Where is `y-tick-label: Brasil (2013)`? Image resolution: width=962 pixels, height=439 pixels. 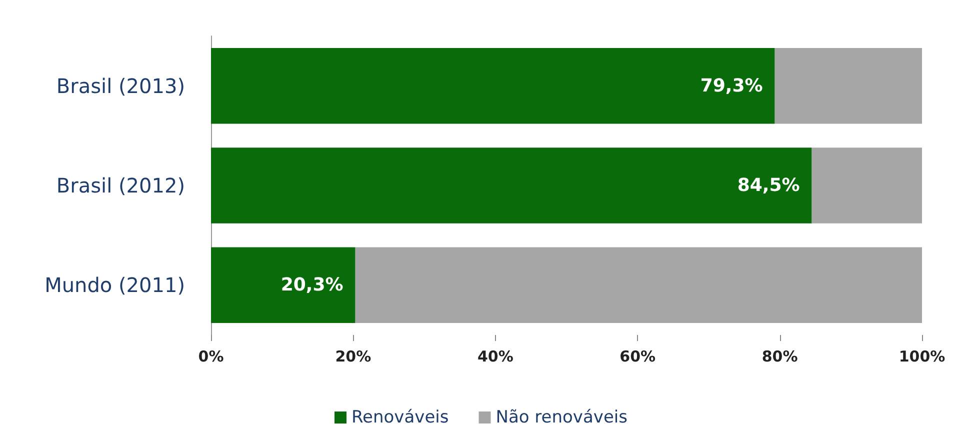
y-tick-label: Brasil (2013) is located at coordinates (120, 86).